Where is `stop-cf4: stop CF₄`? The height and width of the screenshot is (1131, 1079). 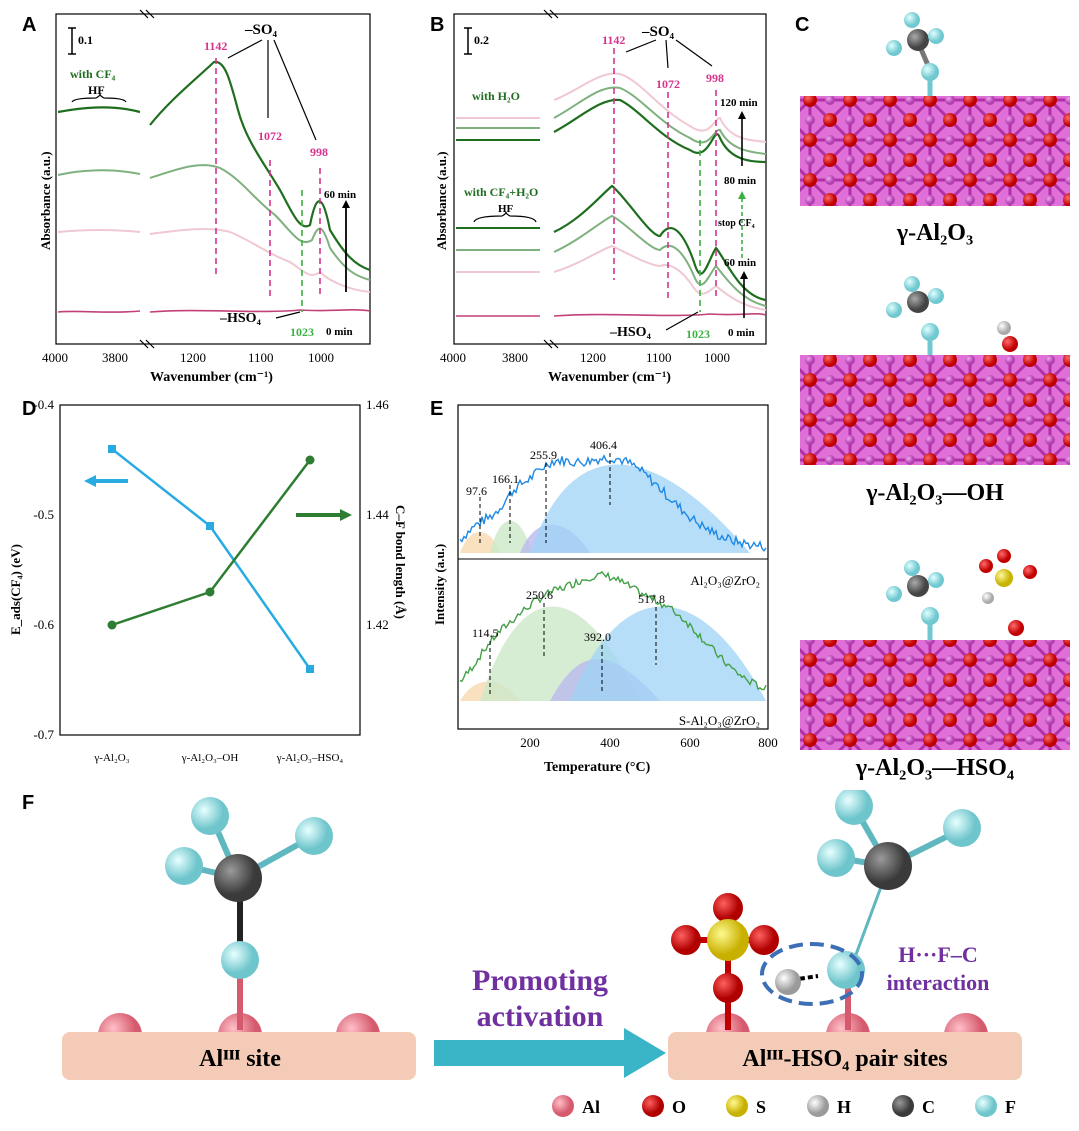 stop-cf4: stop CF₄ is located at coordinates (736, 223).